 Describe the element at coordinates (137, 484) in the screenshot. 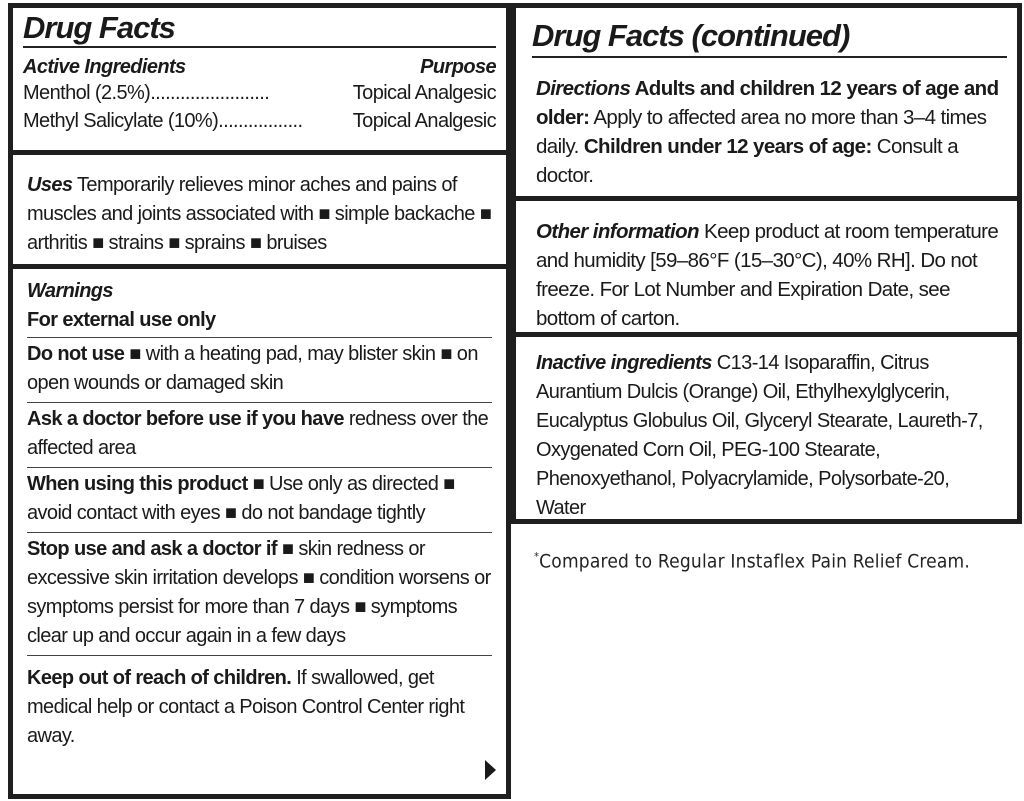

I see `warning-label: When using this product` at that location.